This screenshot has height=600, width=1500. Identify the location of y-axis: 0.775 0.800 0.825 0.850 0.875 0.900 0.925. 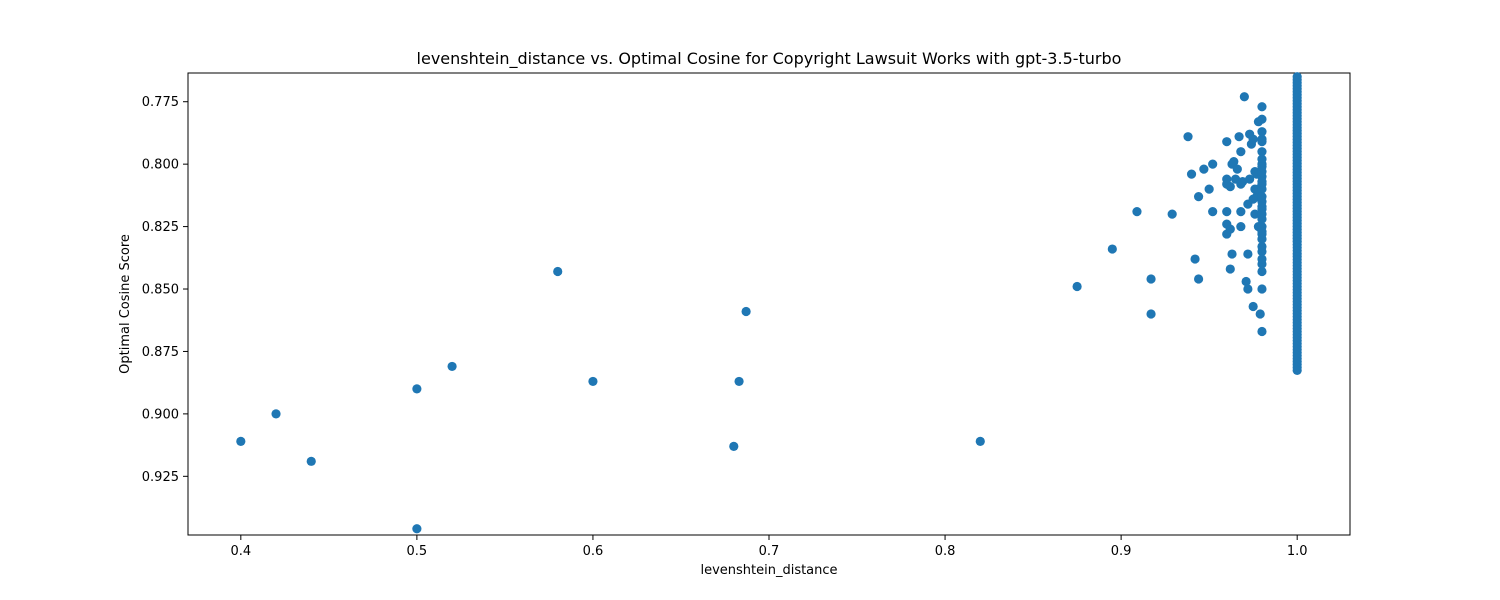
(165, 290).